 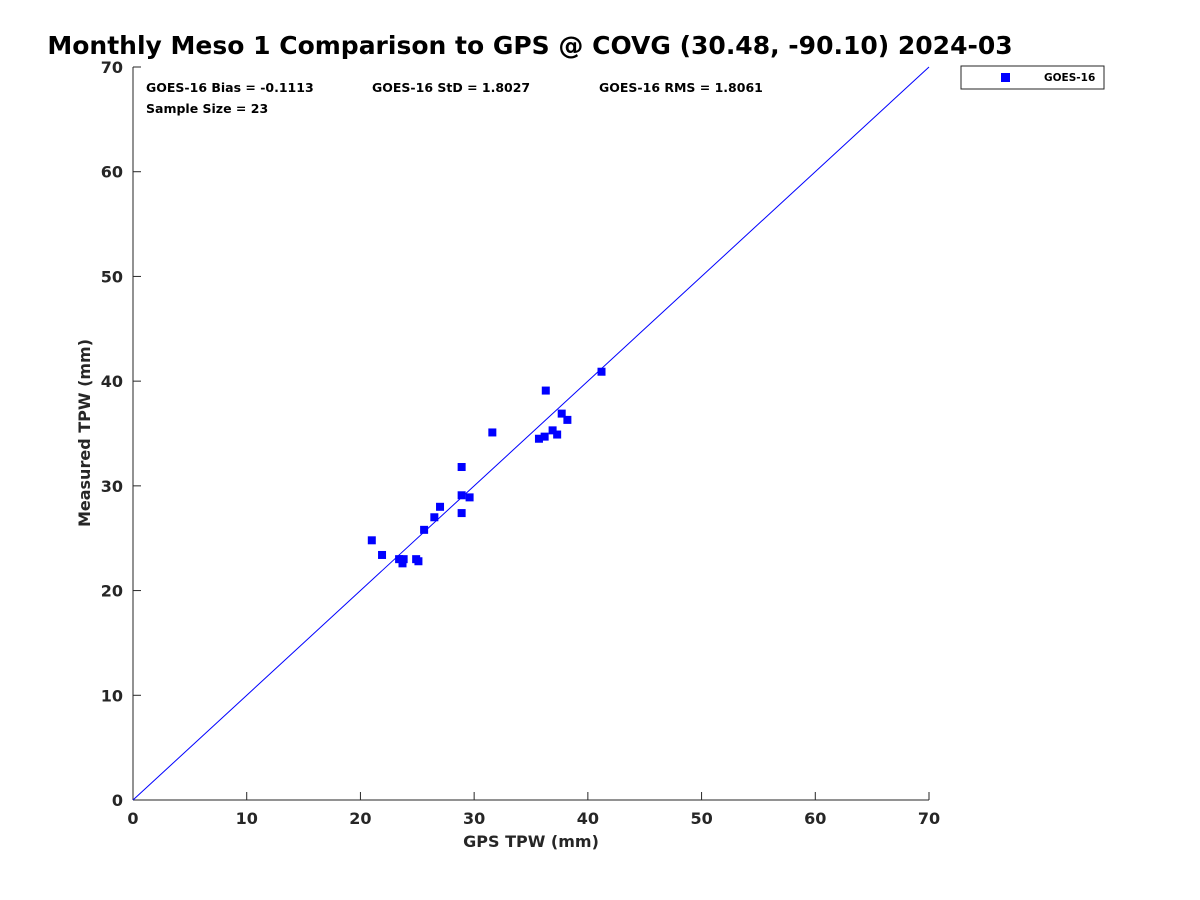 I want to click on legend-marker, so click(x=1005, y=77).